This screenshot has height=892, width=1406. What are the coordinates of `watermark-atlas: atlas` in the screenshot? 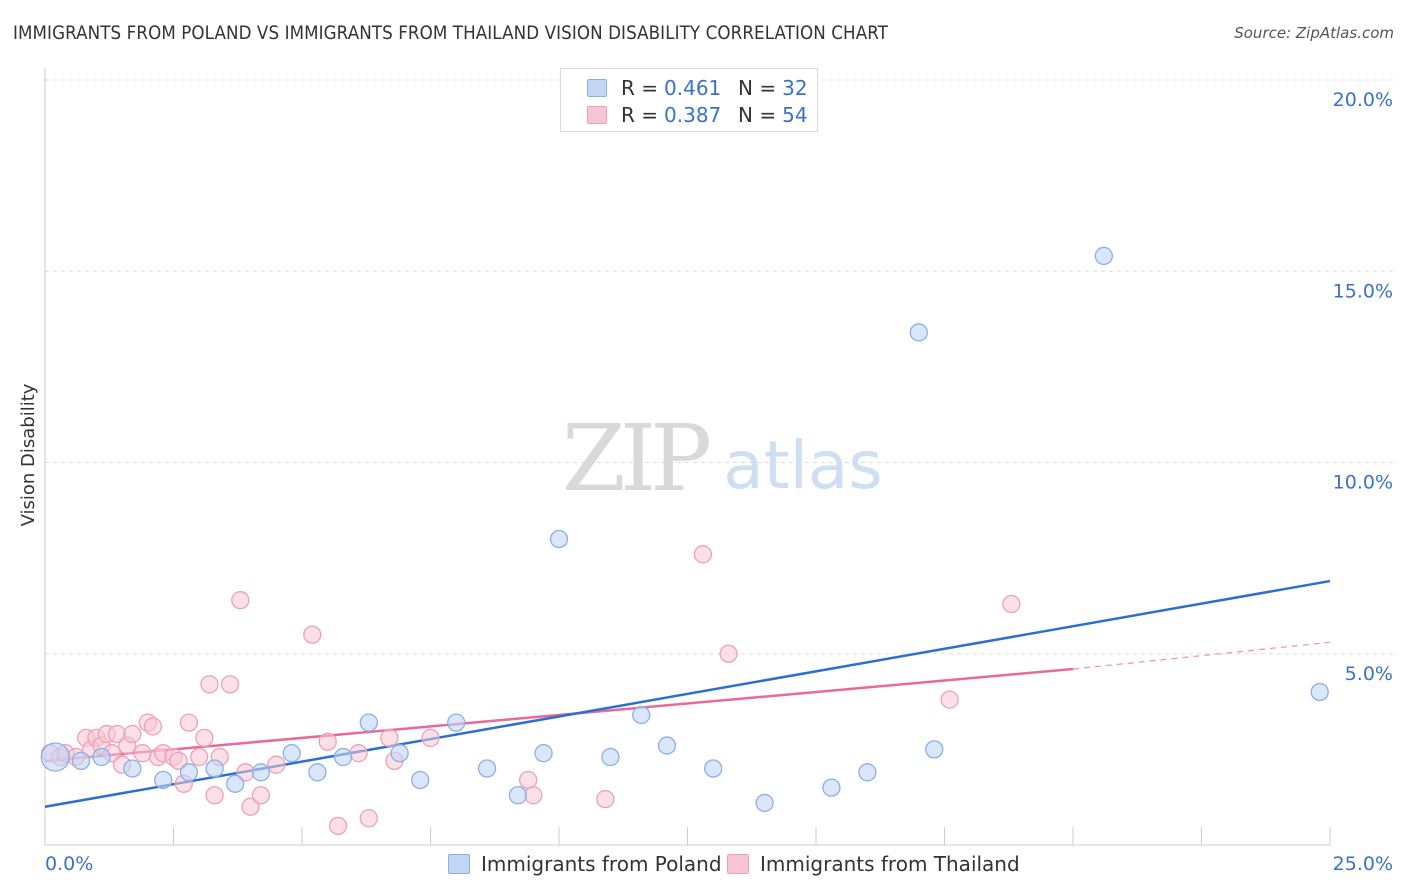 It's located at (803, 465).